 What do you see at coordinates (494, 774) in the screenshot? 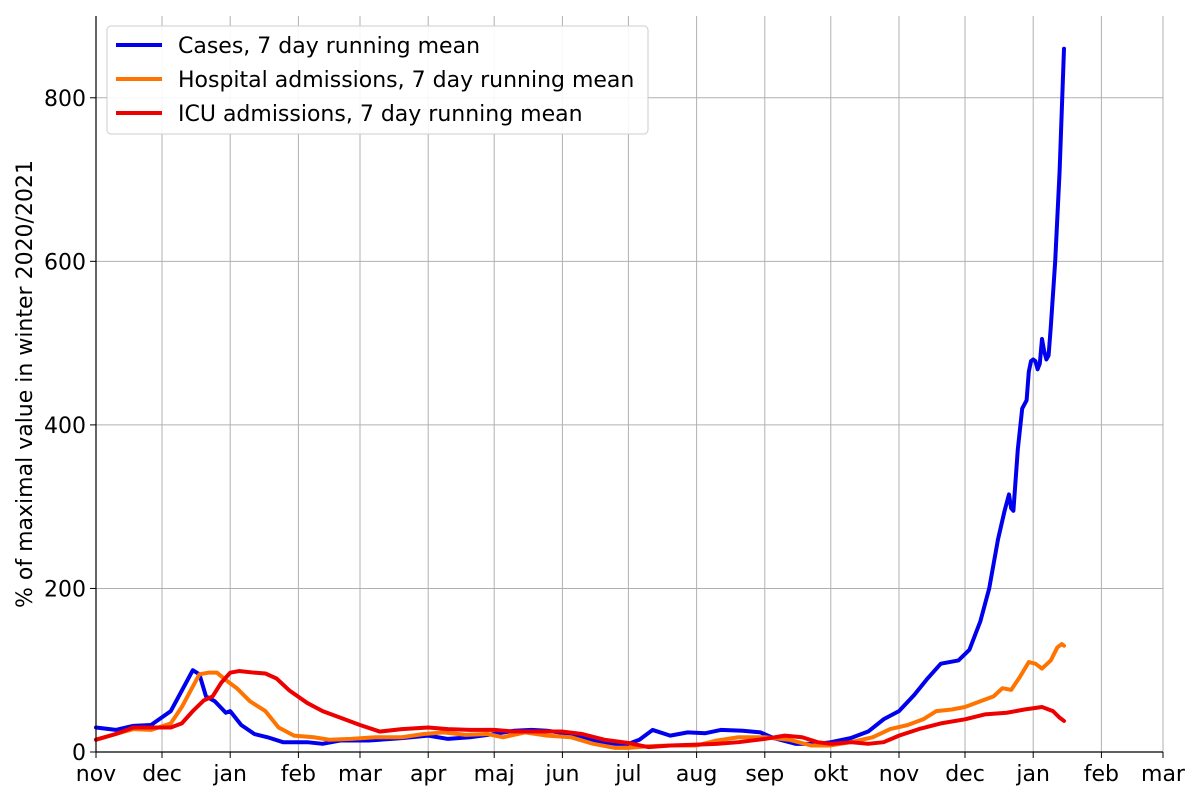
I see `x-tick-label-maj: maj` at bounding box center [494, 774].